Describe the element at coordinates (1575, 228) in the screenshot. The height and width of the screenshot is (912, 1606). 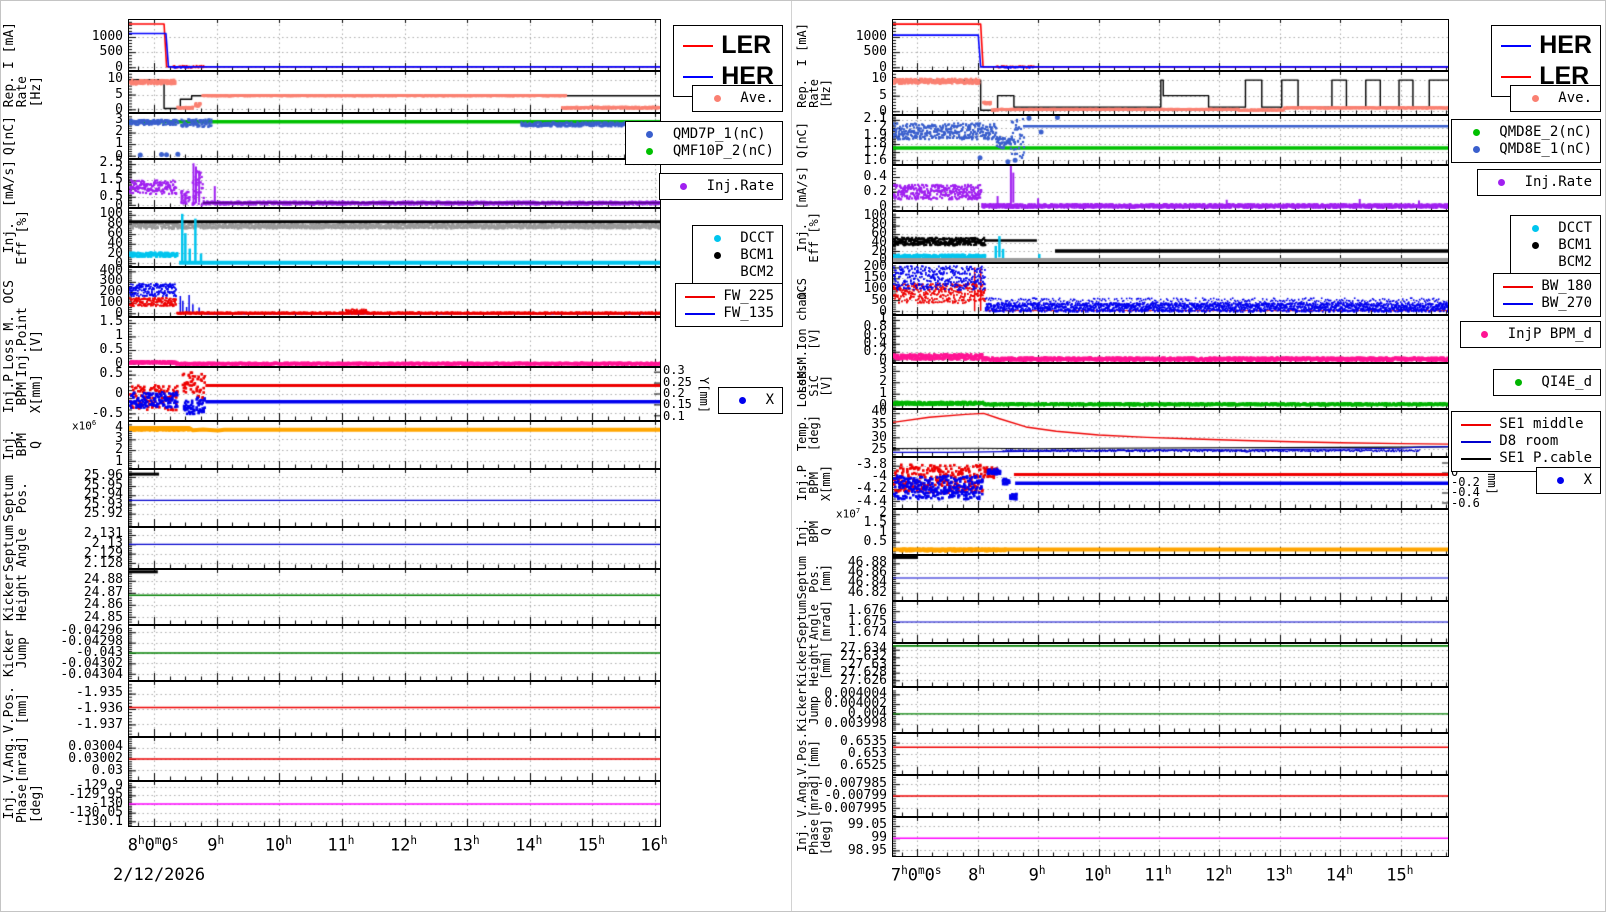
I see `legend-label: DCCT` at that location.